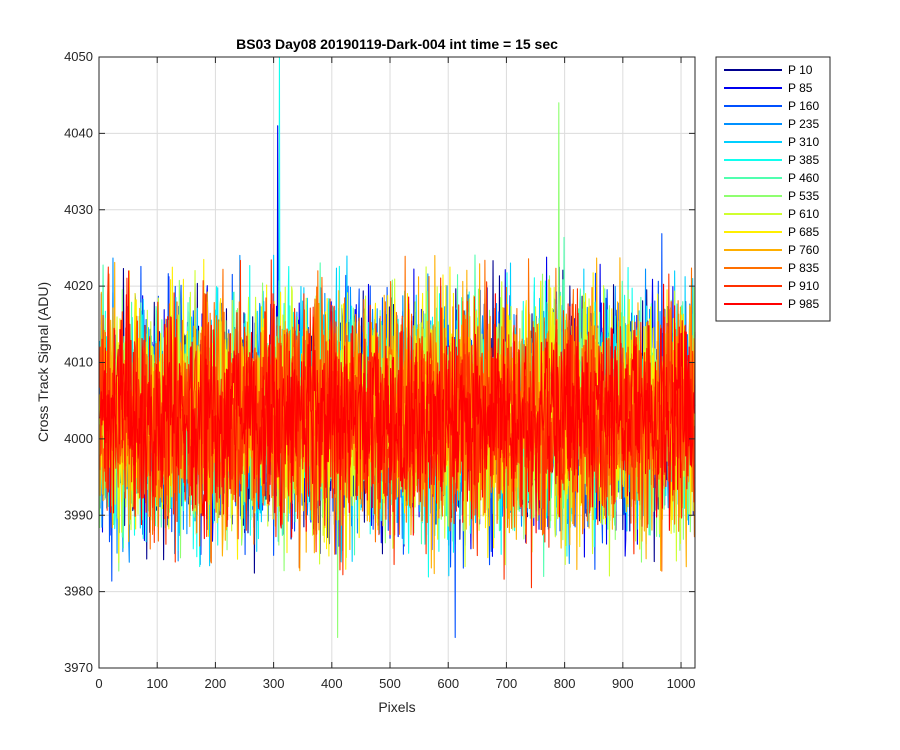 Image resolution: width=900 pixels, height=750 pixels. Describe the element at coordinates (78, 514) in the screenshot. I see `y-tick-label: 3990` at that location.